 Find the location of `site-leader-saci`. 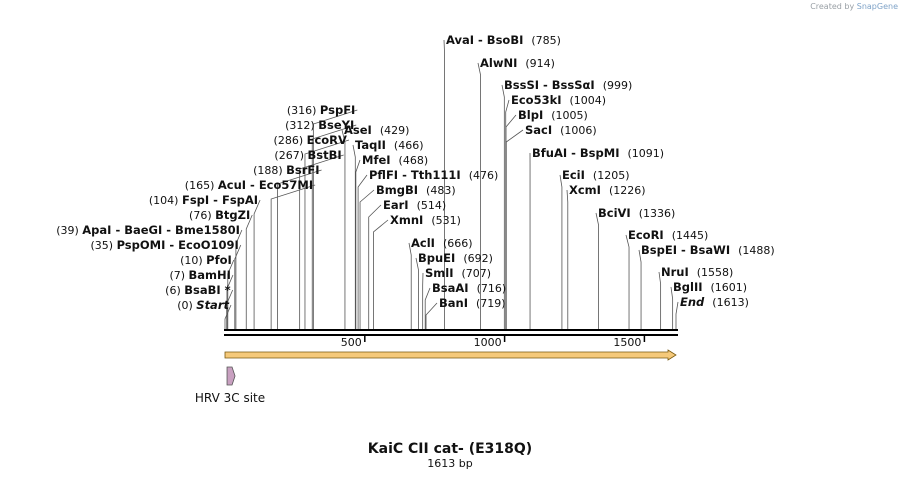

site-leader-saci is located at coordinates (514, 229).